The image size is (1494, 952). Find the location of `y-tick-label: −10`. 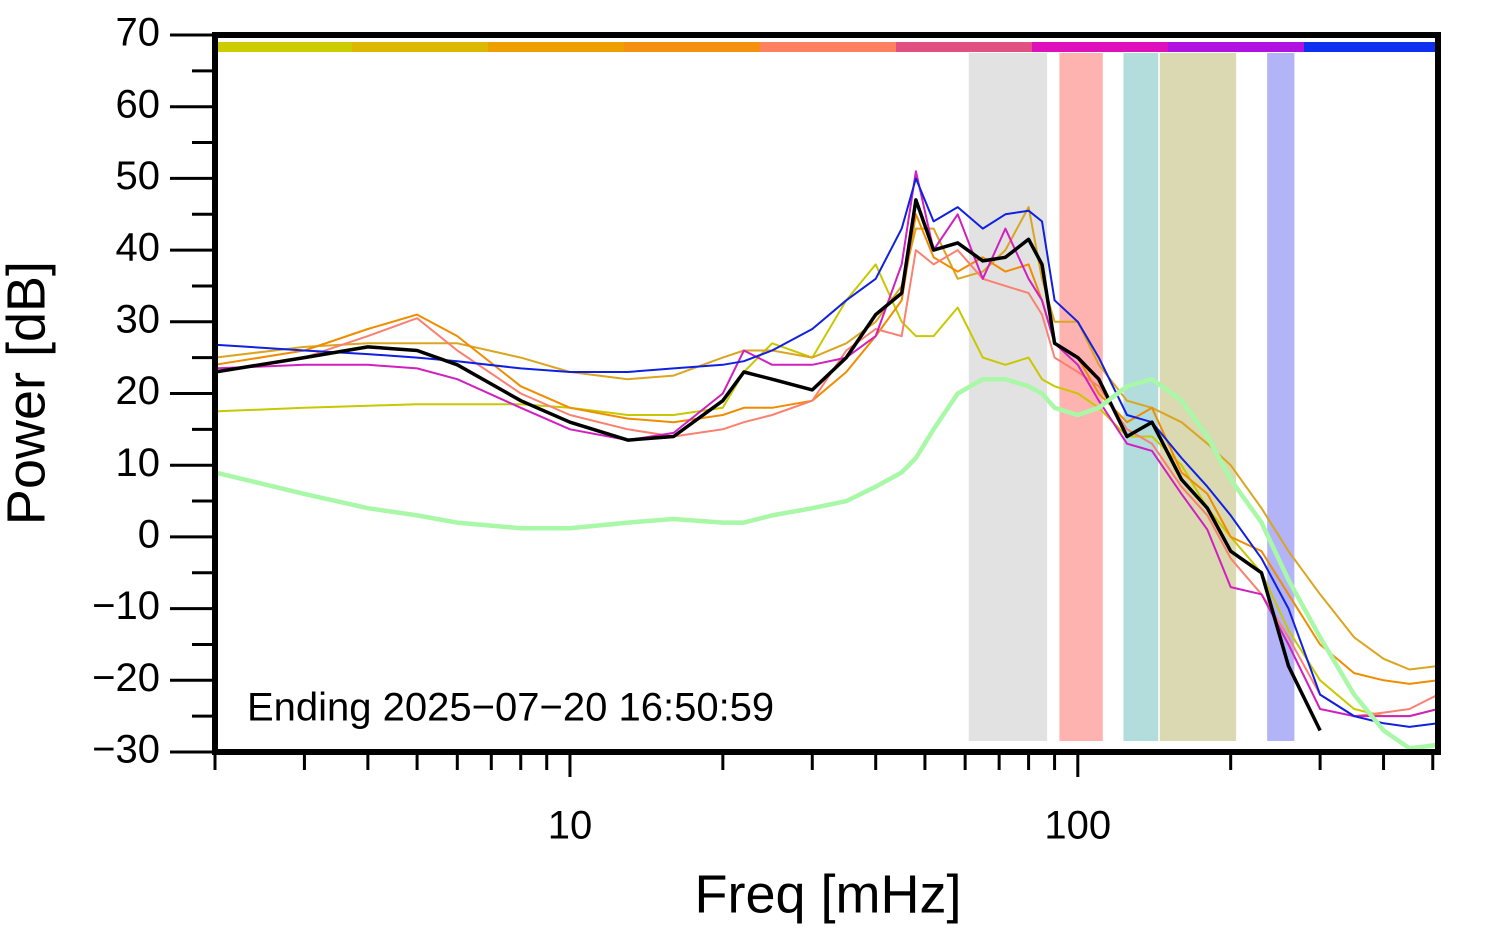

y-tick-label: −10 is located at coordinates (126, 606).